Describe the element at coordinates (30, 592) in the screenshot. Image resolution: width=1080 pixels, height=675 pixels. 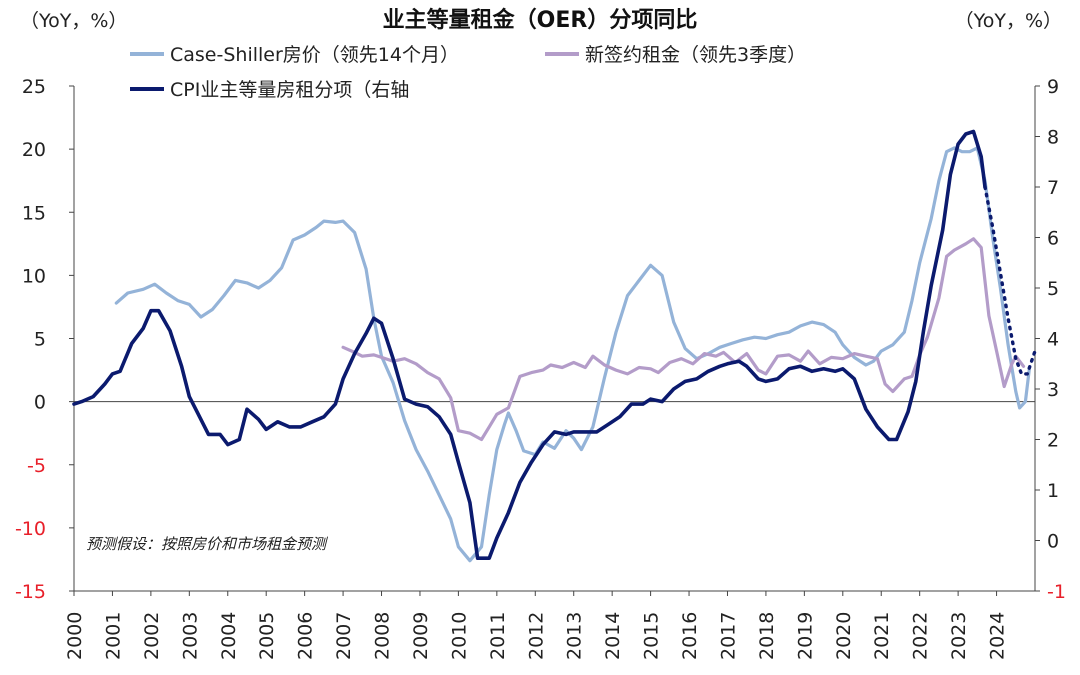
I see `left-tick-label: -15` at that location.